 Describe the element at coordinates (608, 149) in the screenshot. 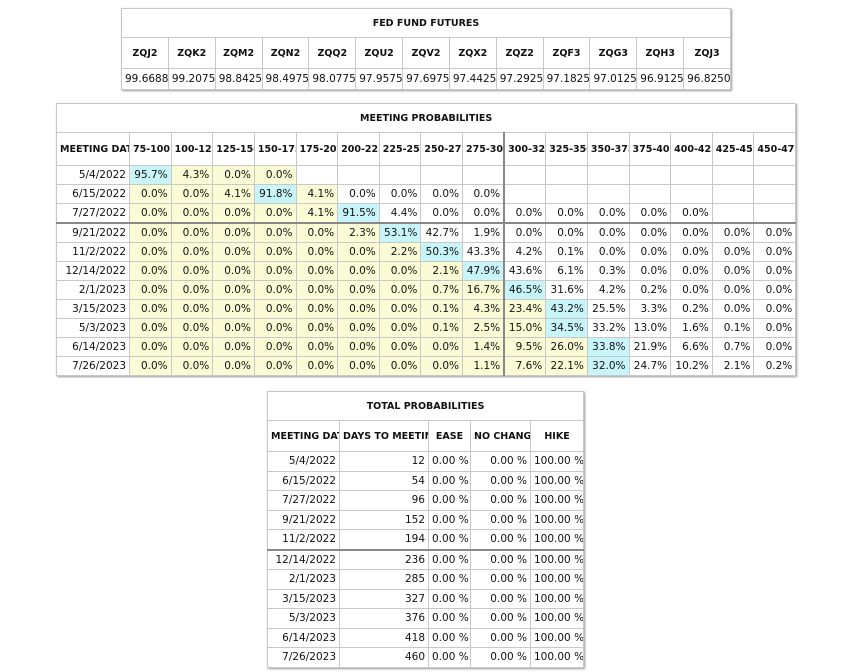

I see `rate-range-header: 350-375` at that location.